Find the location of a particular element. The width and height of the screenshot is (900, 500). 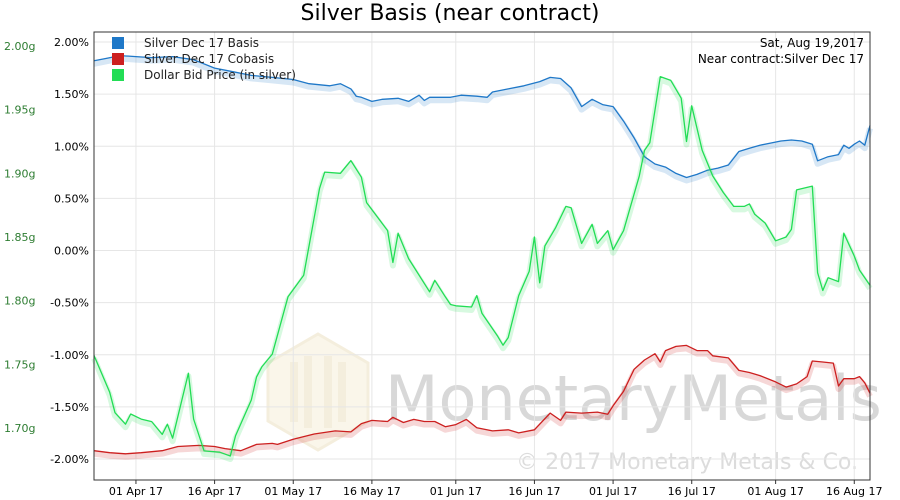

y-left-tick-label: 1.90g is located at coordinates (19, 173).